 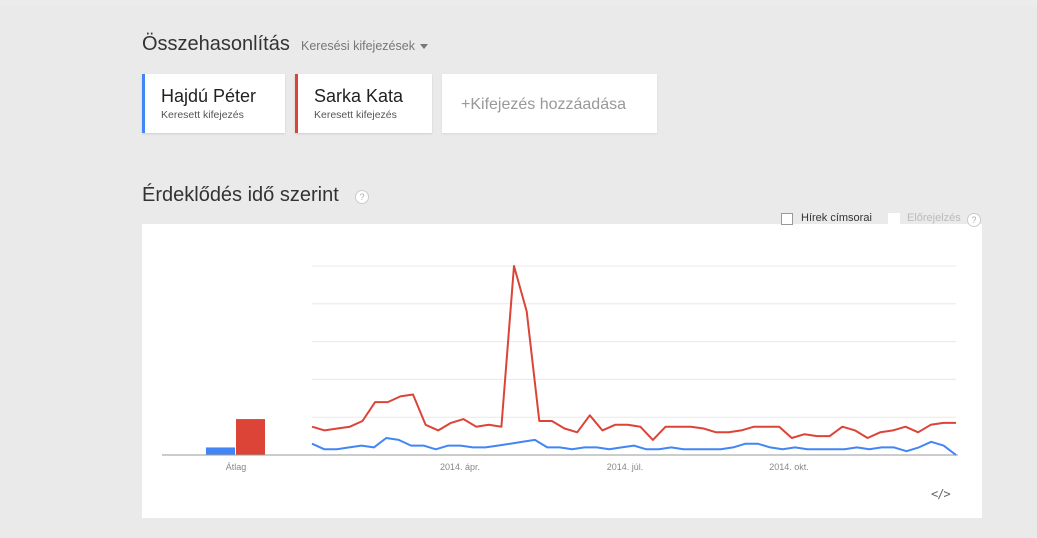 I want to click on news-headlines-checkbox, so click(x=787, y=219).